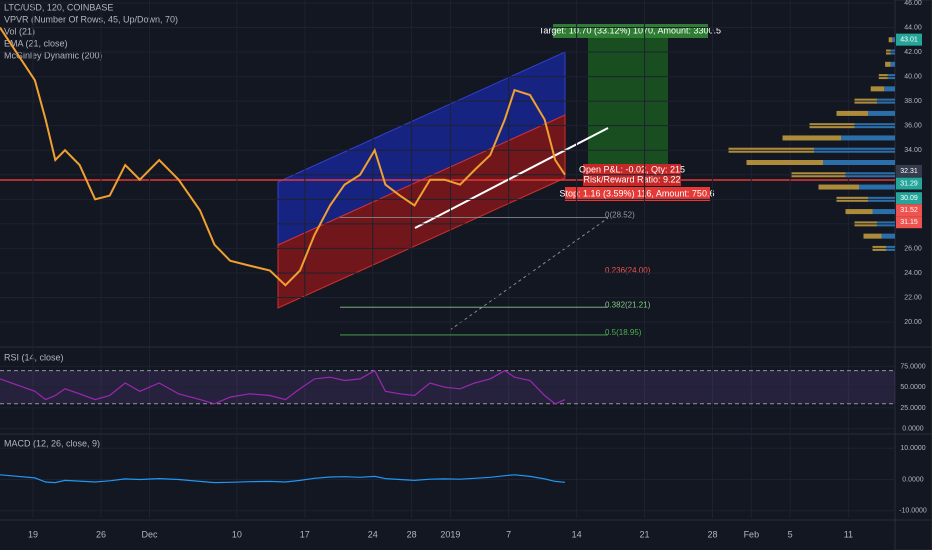 This screenshot has width=932, height=550. What do you see at coordinates (237, 534) in the screenshot?
I see `x-tick-label: 10` at bounding box center [237, 534].